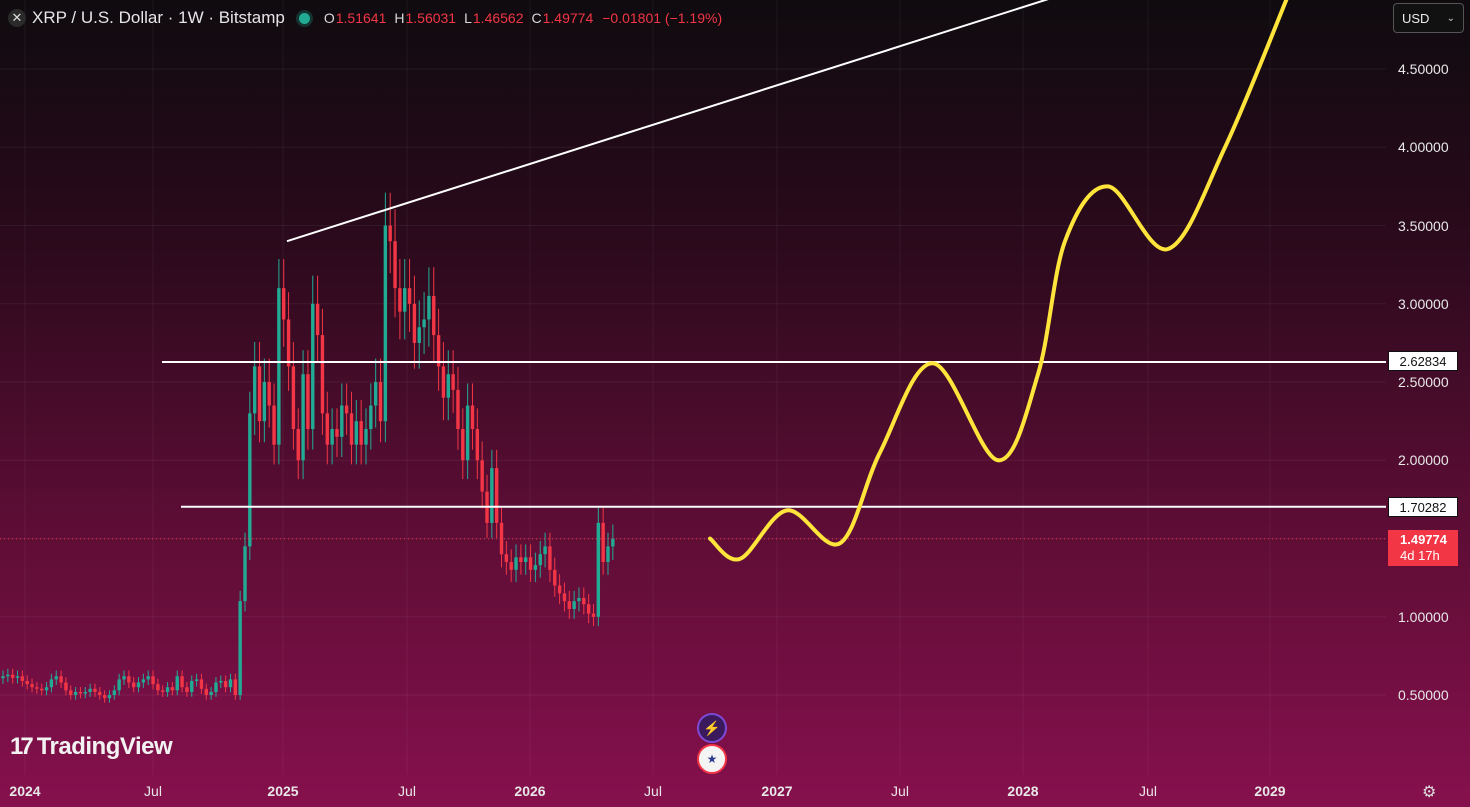 The width and height of the screenshot is (1470, 807). I want to click on symbol-logo-icon: ✕, so click(17, 18).